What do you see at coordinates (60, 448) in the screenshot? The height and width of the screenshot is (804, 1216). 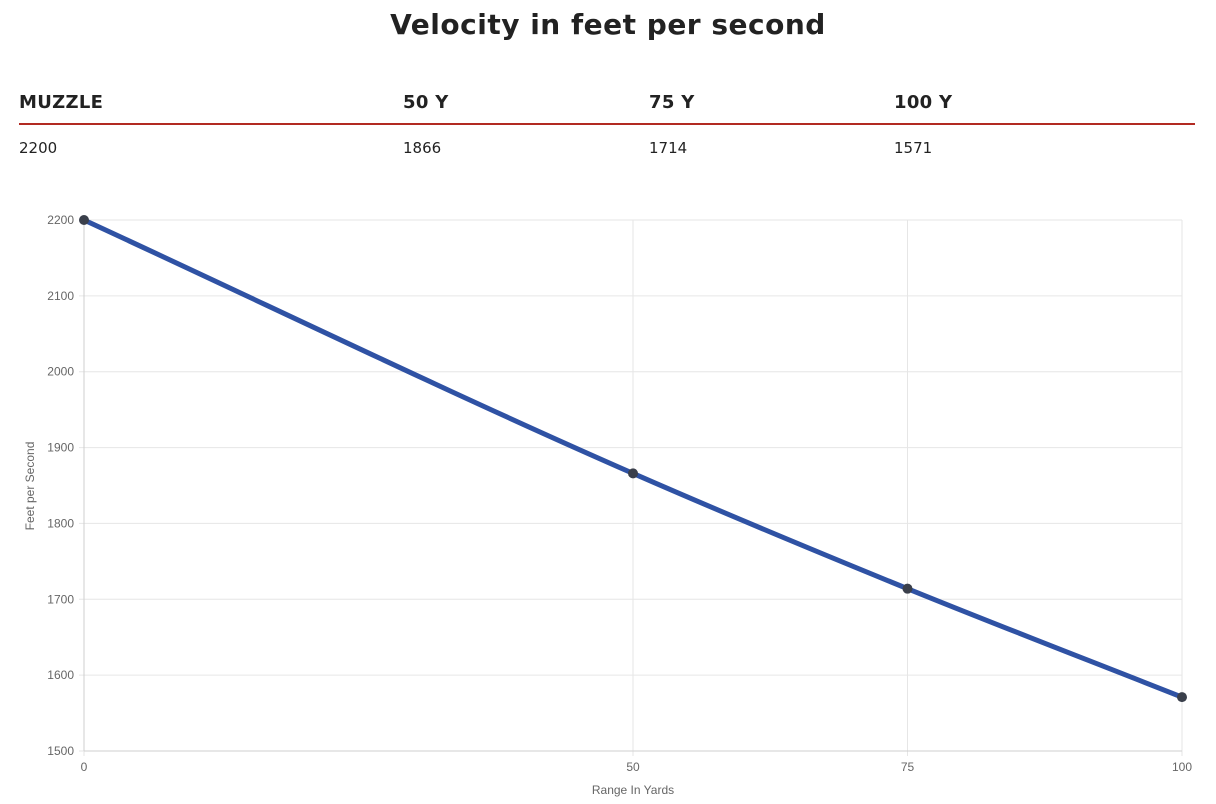 I see `y-tick-label: 1900` at bounding box center [60, 448].